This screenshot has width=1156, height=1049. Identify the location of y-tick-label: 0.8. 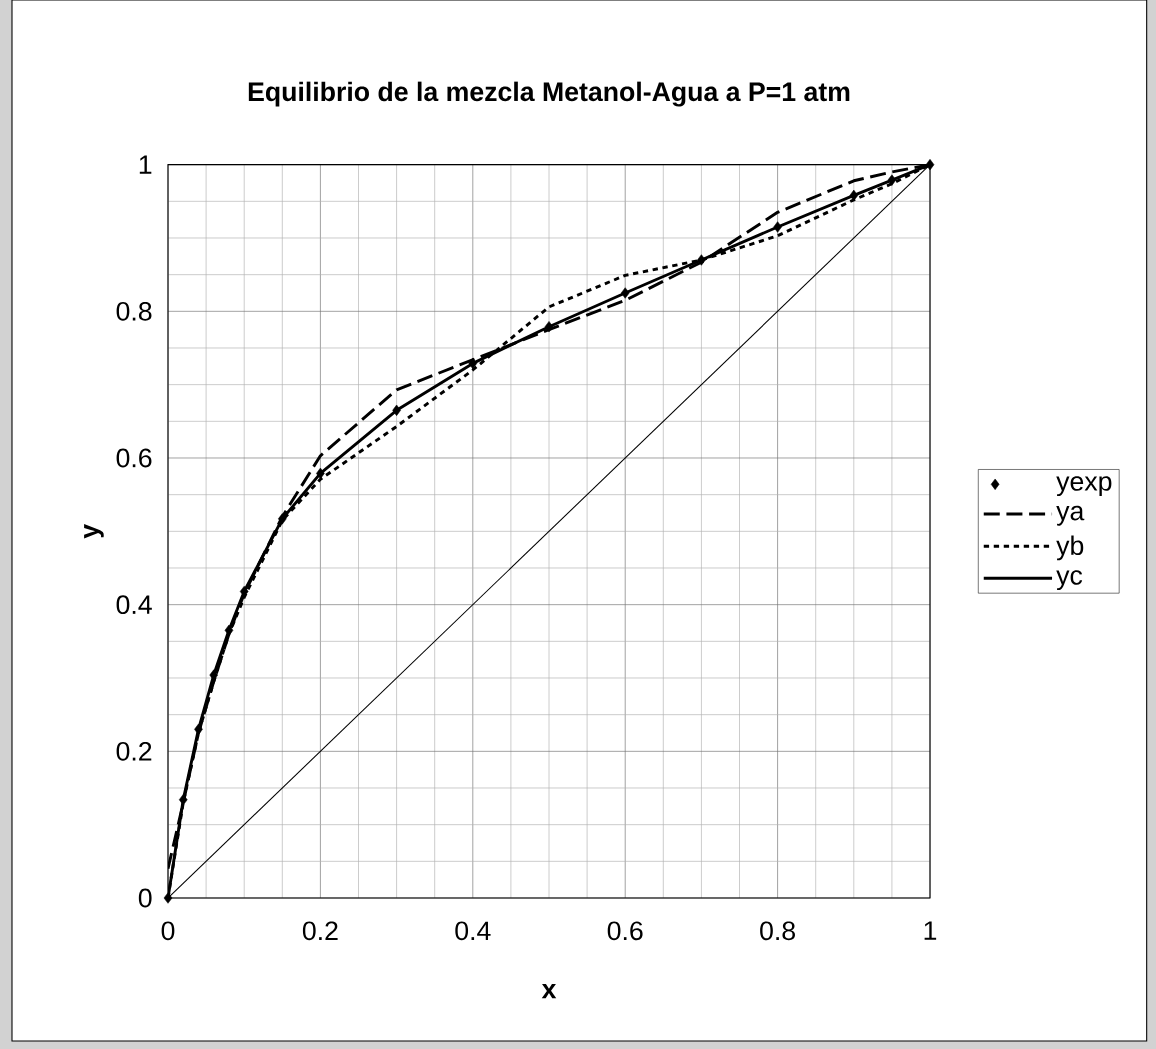
(134, 311).